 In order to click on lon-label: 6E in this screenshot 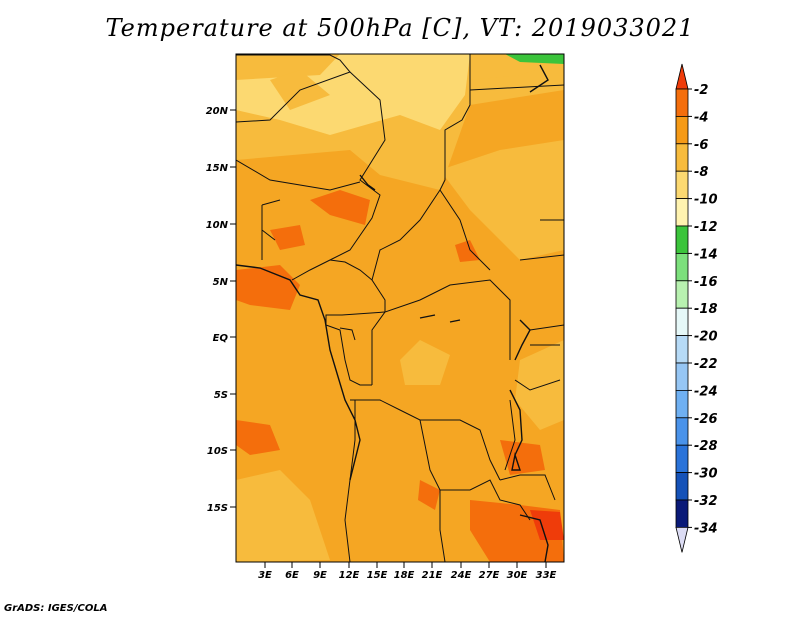, I will do `click(292, 575)`.